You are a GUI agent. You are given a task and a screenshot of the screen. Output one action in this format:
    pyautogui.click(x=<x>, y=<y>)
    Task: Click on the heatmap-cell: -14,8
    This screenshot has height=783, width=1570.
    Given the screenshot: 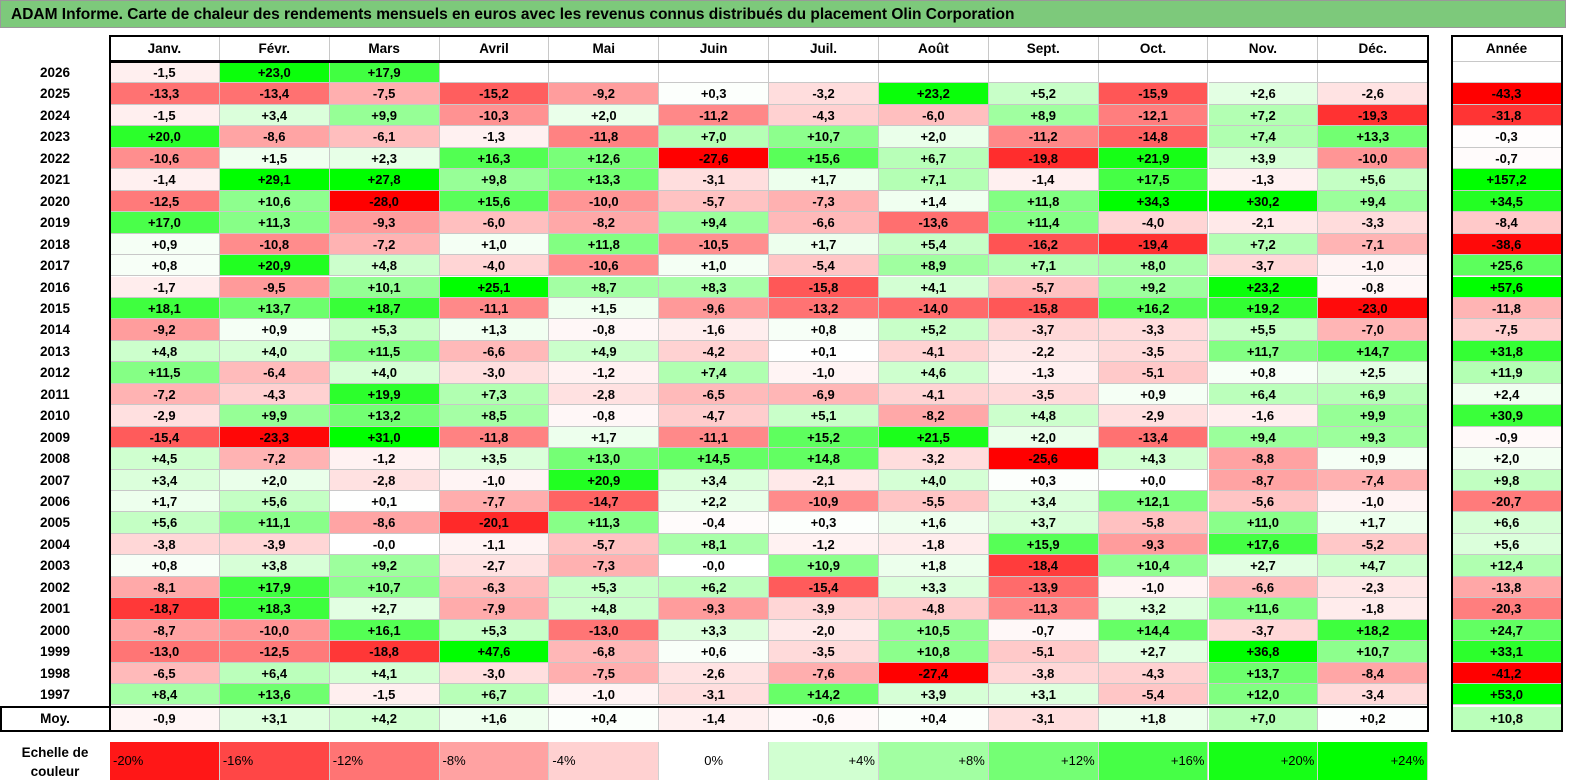 What is the action you would take?
    pyautogui.click(x=1153, y=137)
    